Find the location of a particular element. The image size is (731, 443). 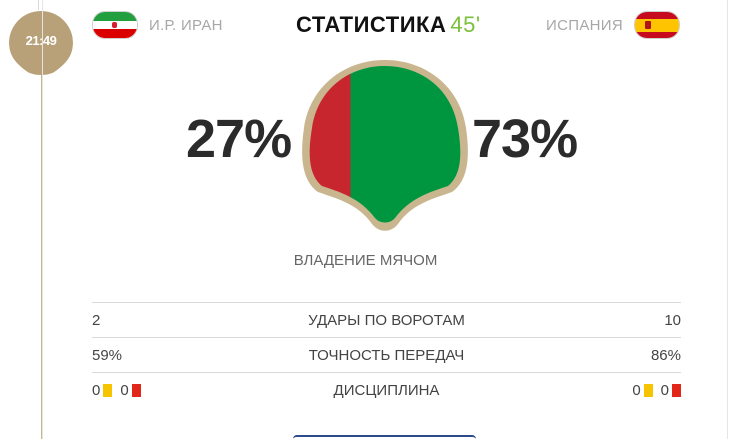

away-team: ИСПАНИЯ is located at coordinates (612, 25).